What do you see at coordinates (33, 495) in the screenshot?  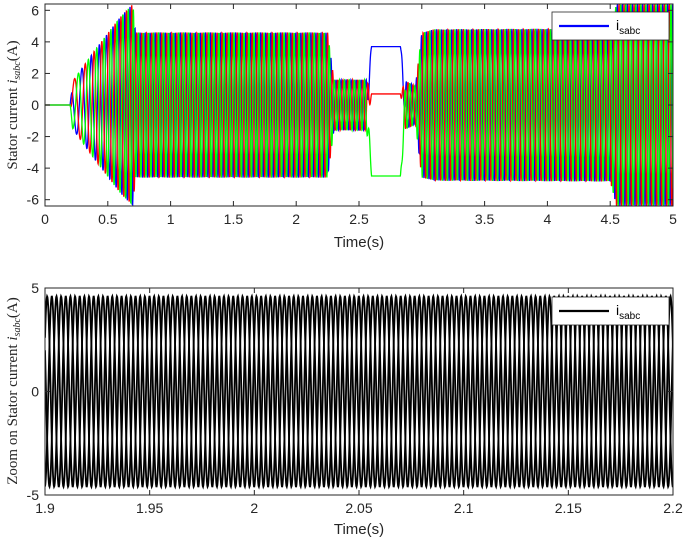 I see `bottom-y-tick-label: -5` at bounding box center [33, 495].